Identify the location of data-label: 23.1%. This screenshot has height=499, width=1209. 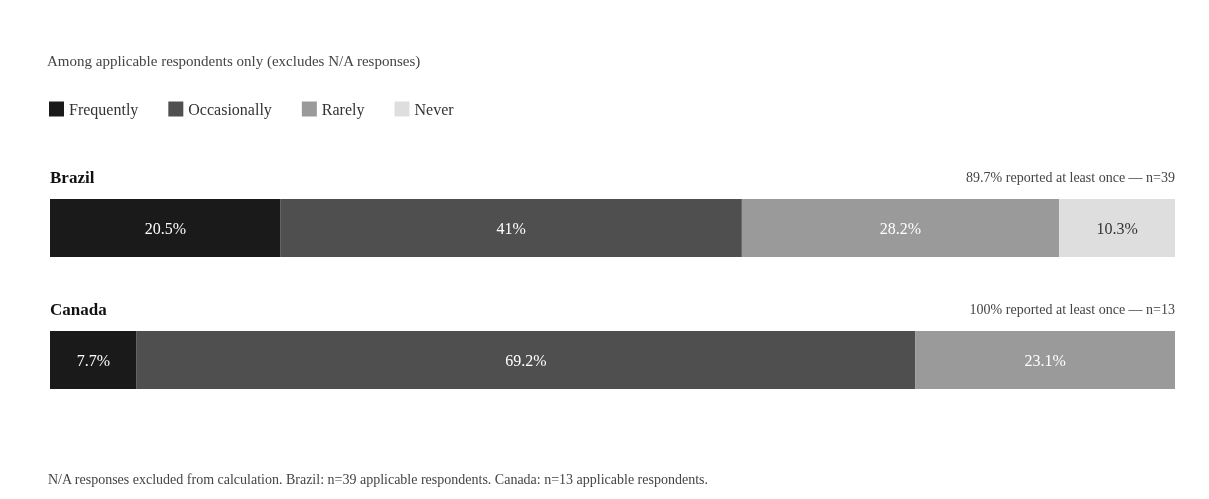
(1045, 360).